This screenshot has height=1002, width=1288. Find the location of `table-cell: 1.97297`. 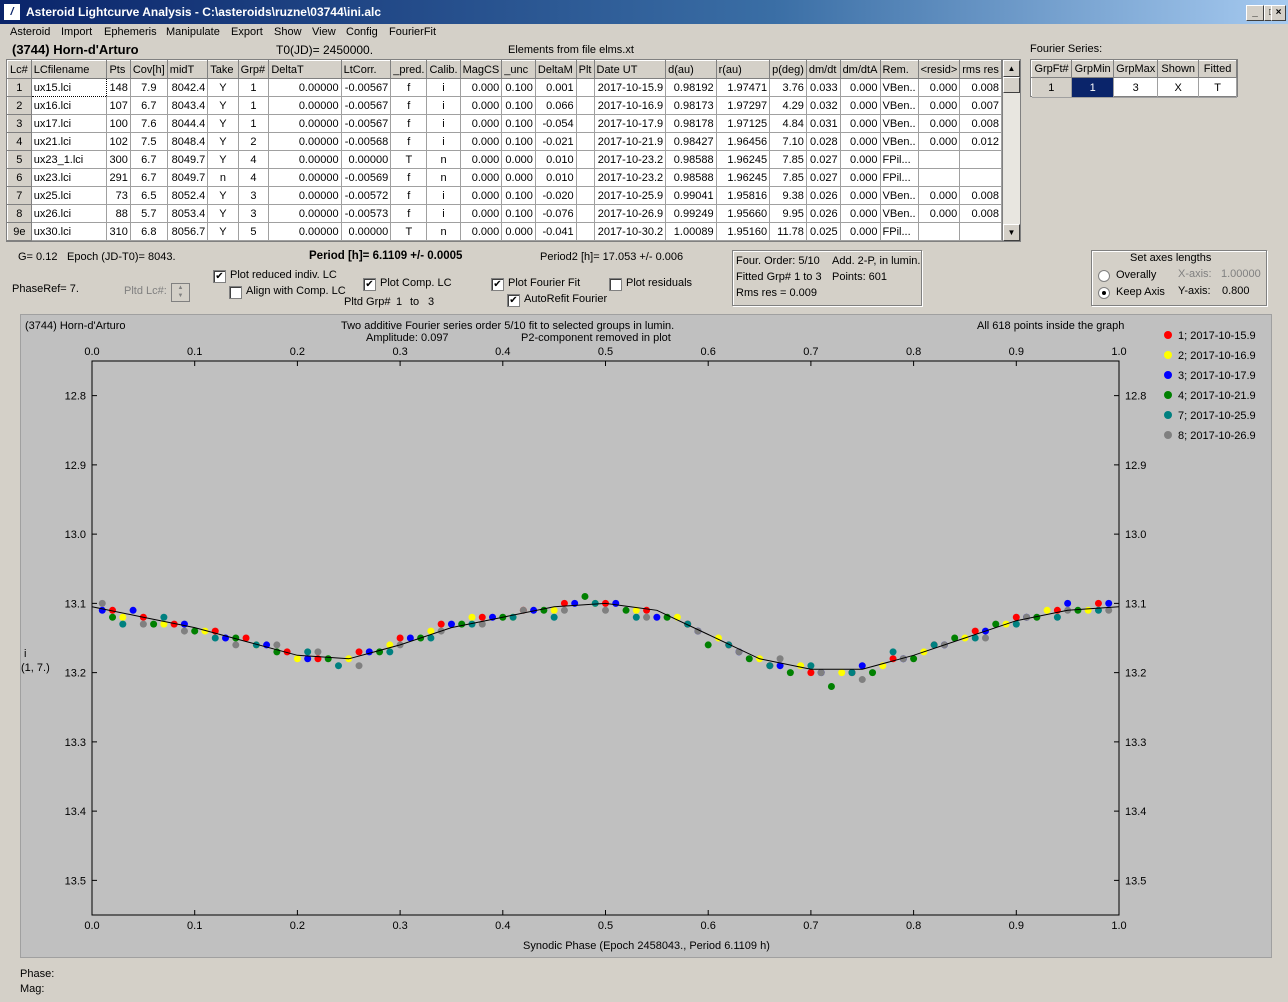

table-cell: 1.97297 is located at coordinates (743, 105).